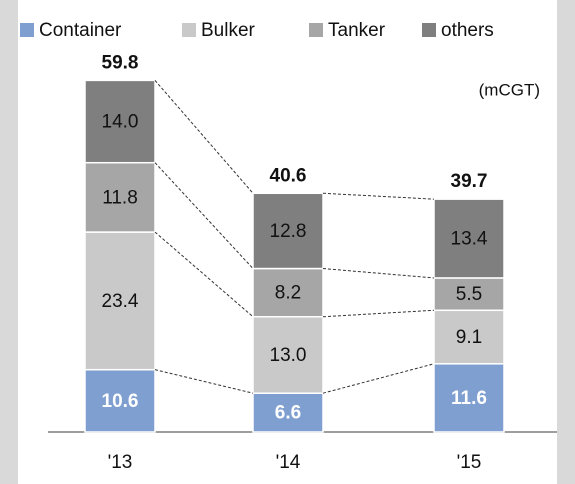 Image resolution: width=575 pixels, height=484 pixels. I want to click on value-label: 5.5, so click(469, 294).